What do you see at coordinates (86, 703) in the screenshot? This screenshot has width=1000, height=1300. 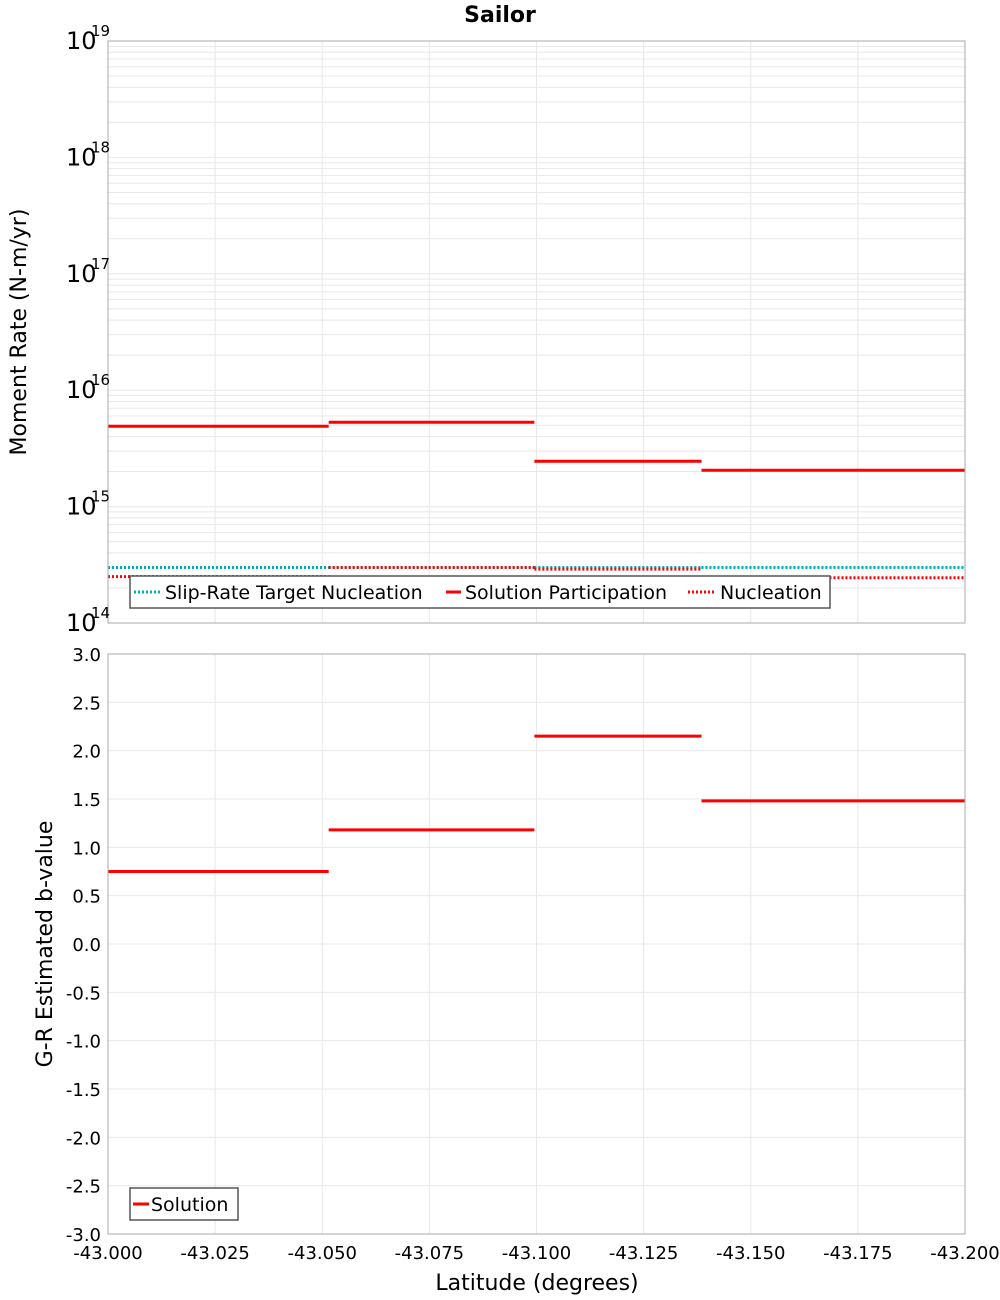 I see `bottom-y-tick-label: 2.5` at bounding box center [86, 703].